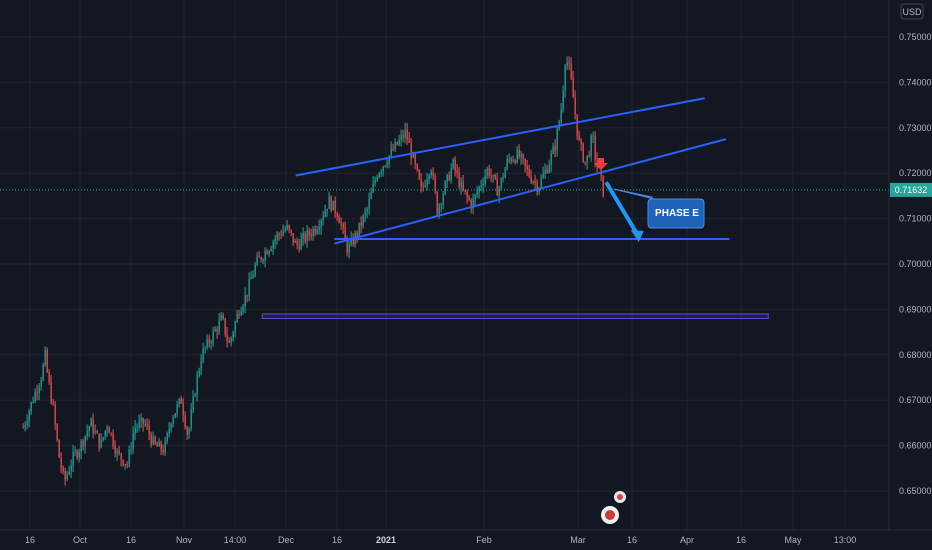 This screenshot has height=550, width=932. I want to click on time-tick-label: Apr, so click(687, 540).